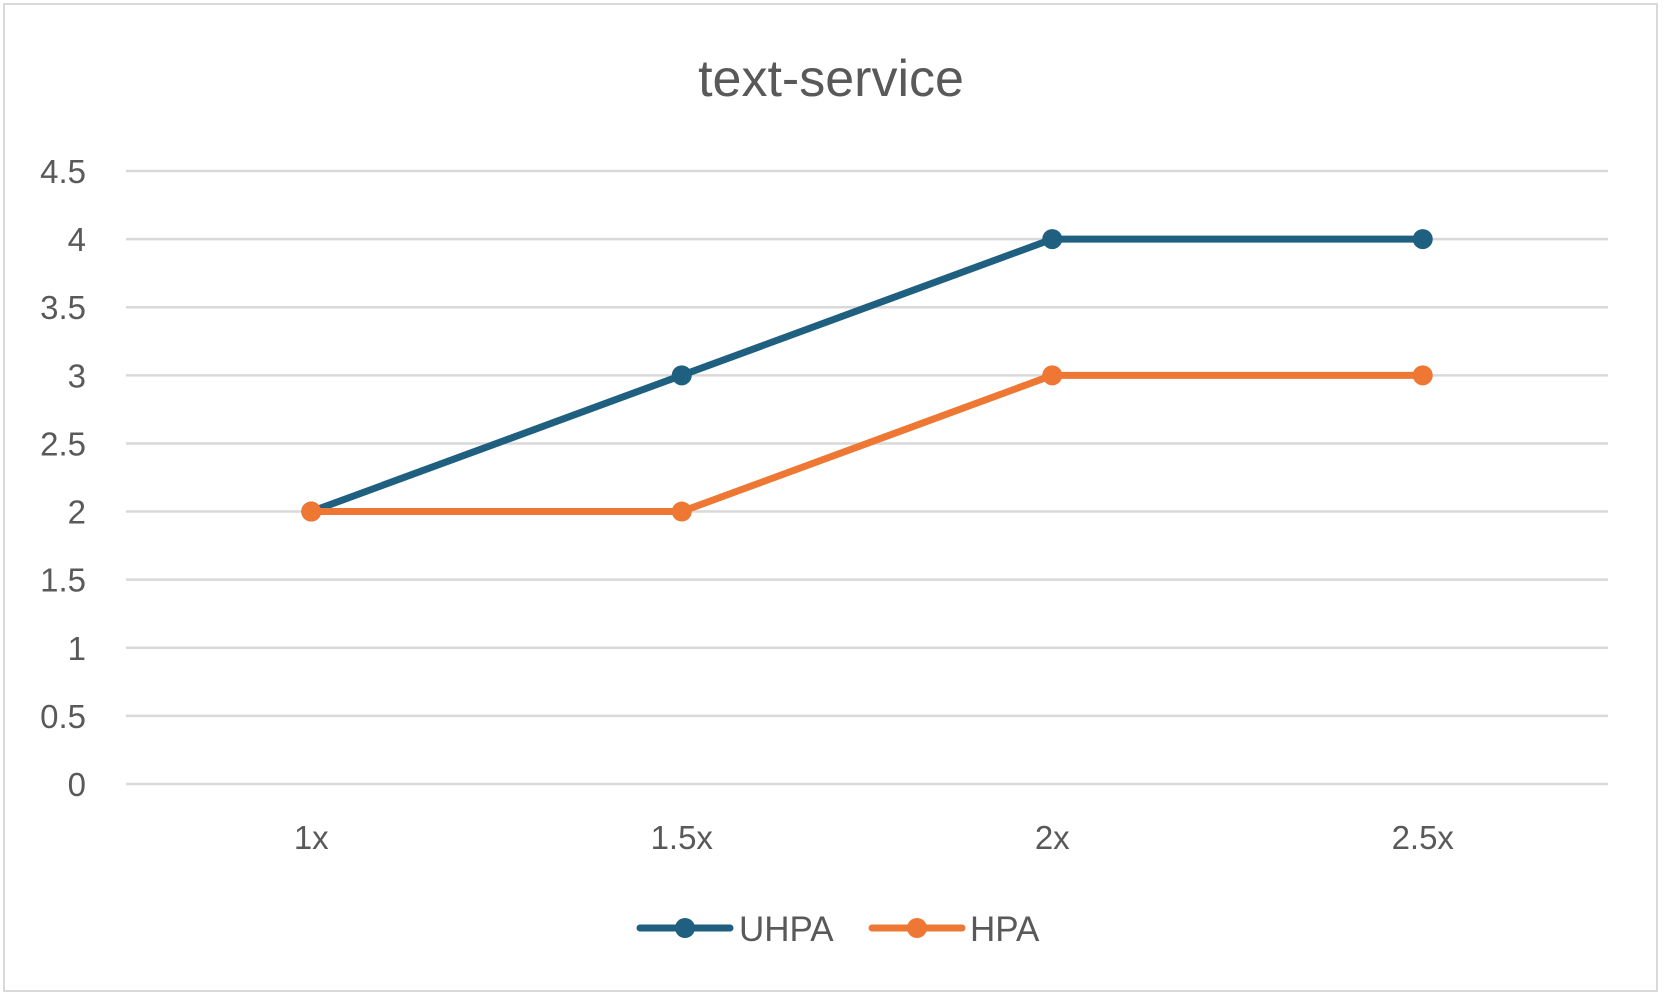 The width and height of the screenshot is (1663, 999). Describe the element at coordinates (831, 79) in the screenshot. I see `chart-title: text-service` at that location.